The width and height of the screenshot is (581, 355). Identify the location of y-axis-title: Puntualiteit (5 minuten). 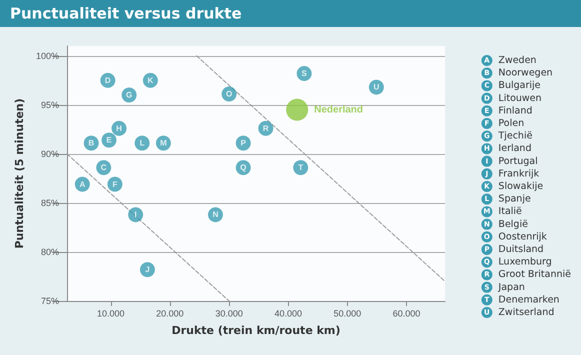
(19, 173).